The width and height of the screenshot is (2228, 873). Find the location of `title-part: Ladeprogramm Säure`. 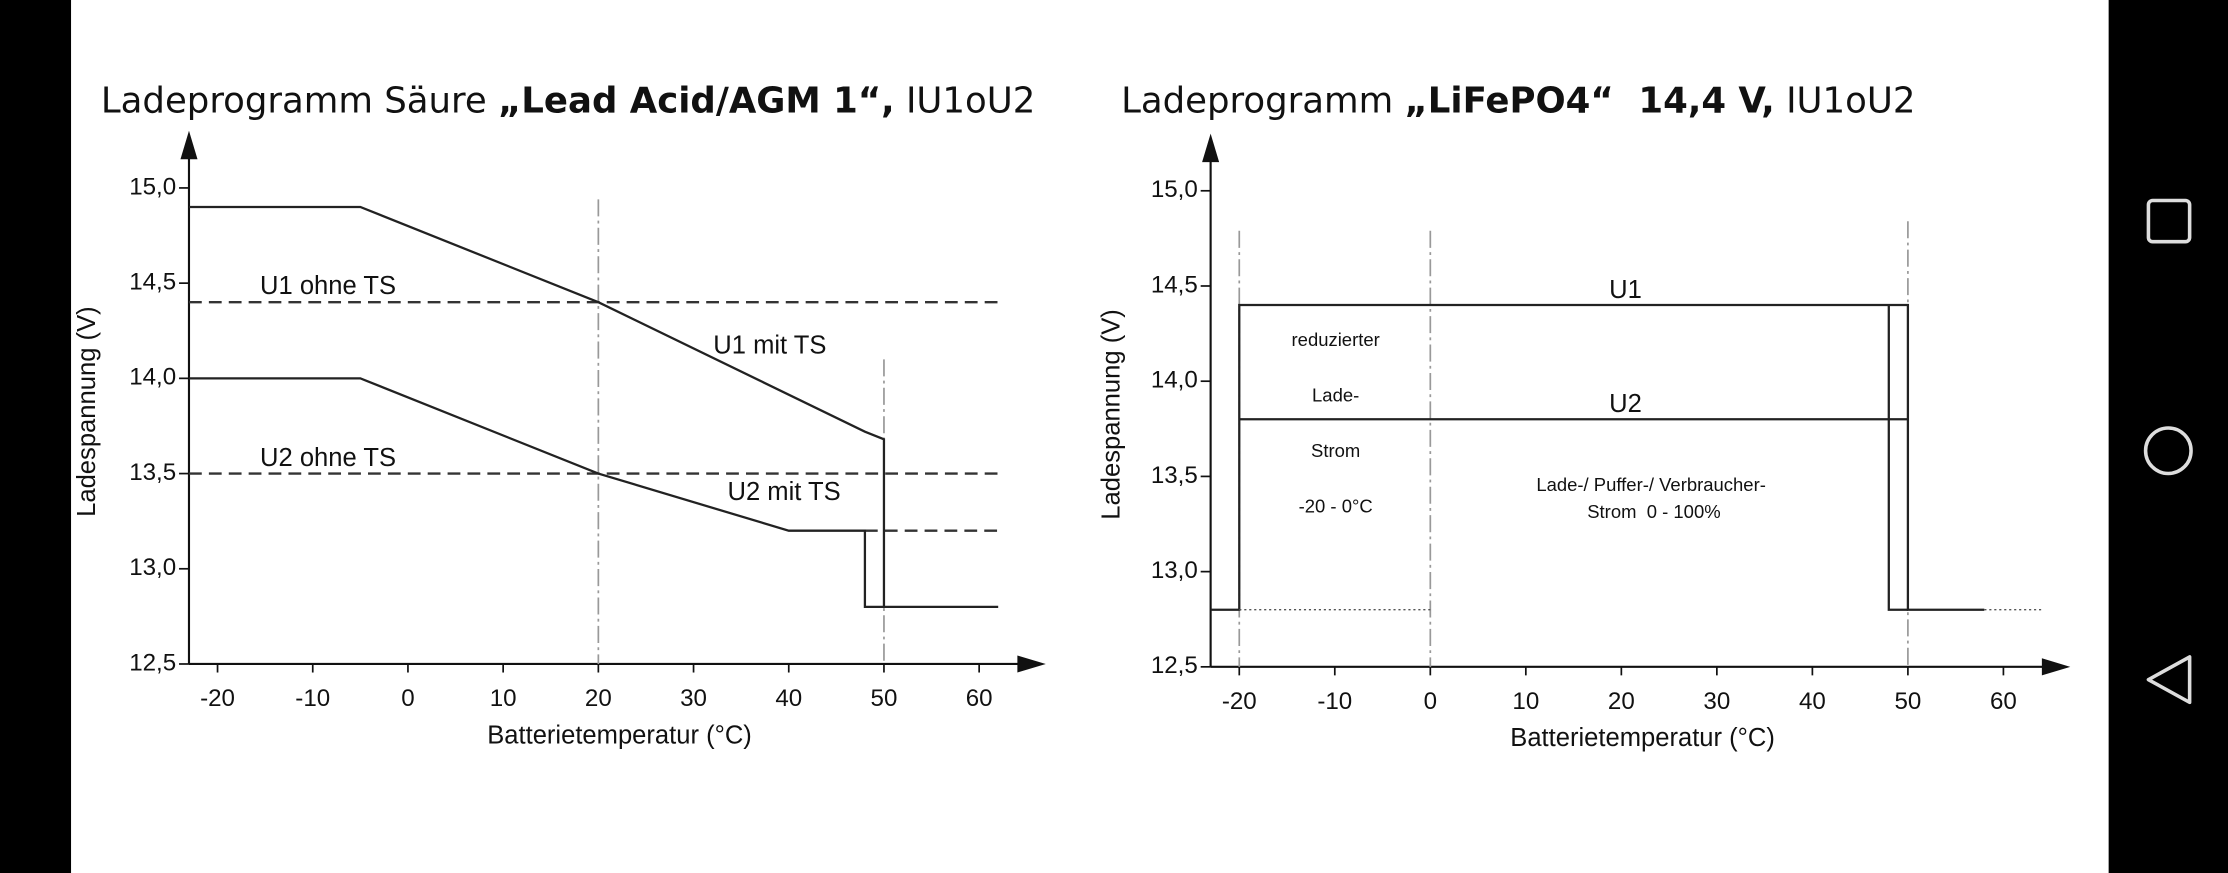

title-part: Ladeprogramm Säure is located at coordinates (299, 100).